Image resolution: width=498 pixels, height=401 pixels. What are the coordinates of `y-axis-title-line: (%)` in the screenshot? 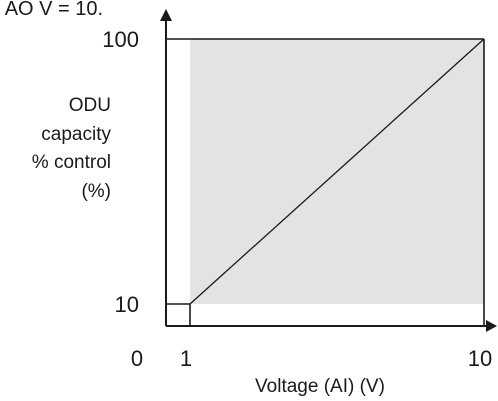 It's located at (96, 191).